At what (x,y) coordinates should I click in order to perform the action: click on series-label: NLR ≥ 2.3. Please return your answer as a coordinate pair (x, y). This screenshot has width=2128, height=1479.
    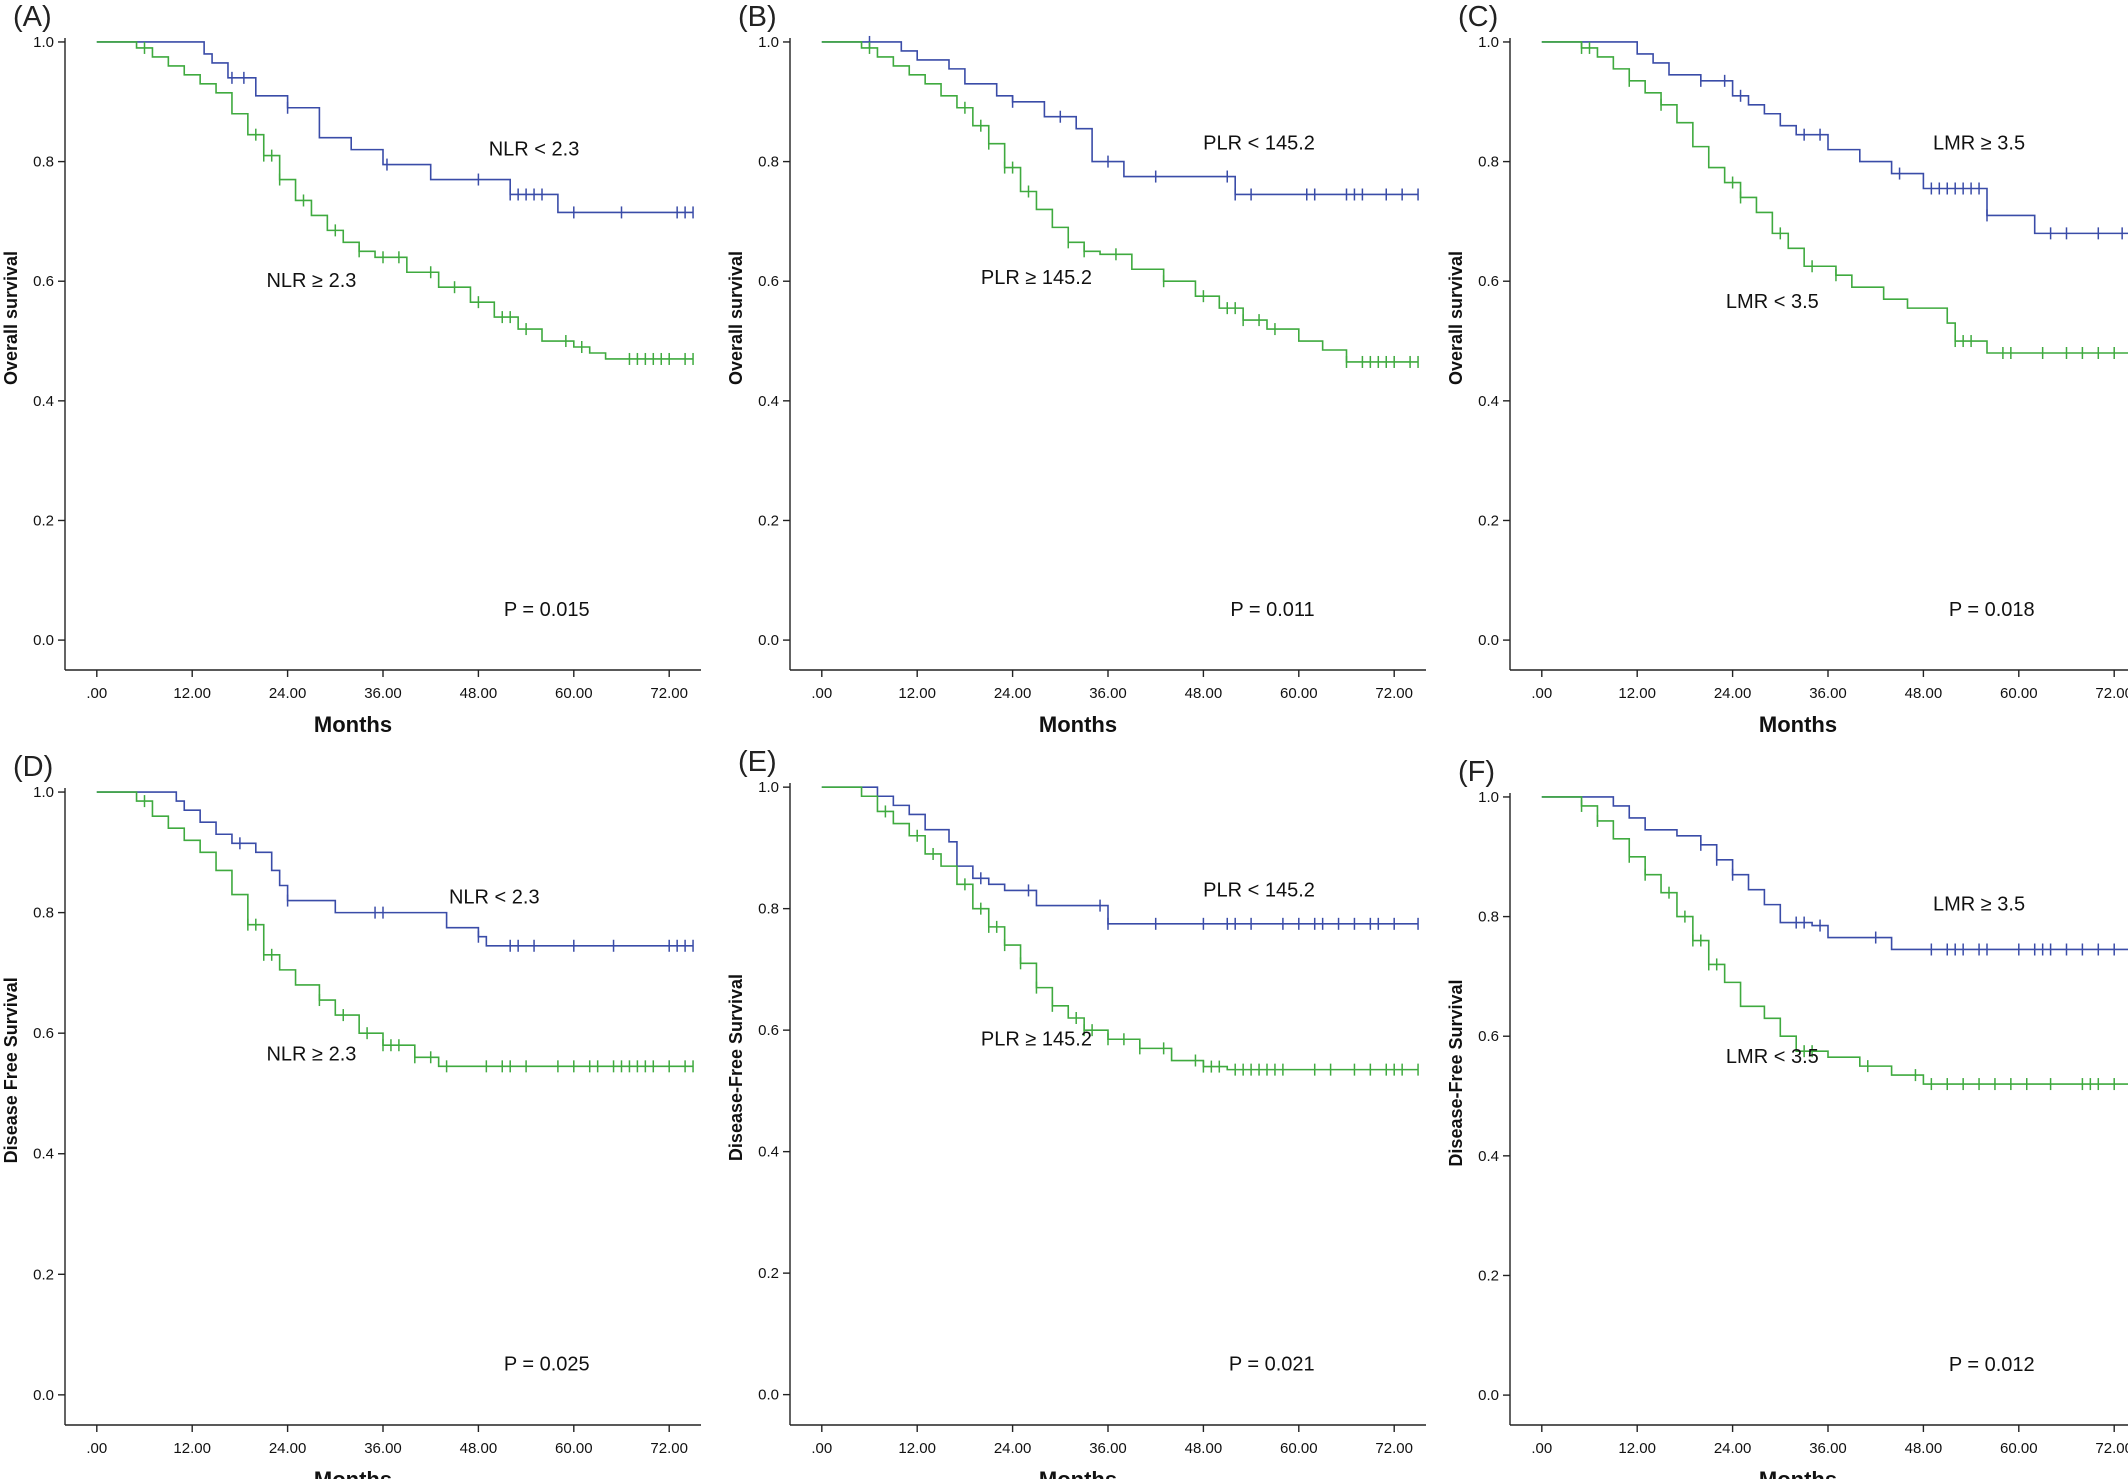
    Looking at the image, I should click on (311, 1054).